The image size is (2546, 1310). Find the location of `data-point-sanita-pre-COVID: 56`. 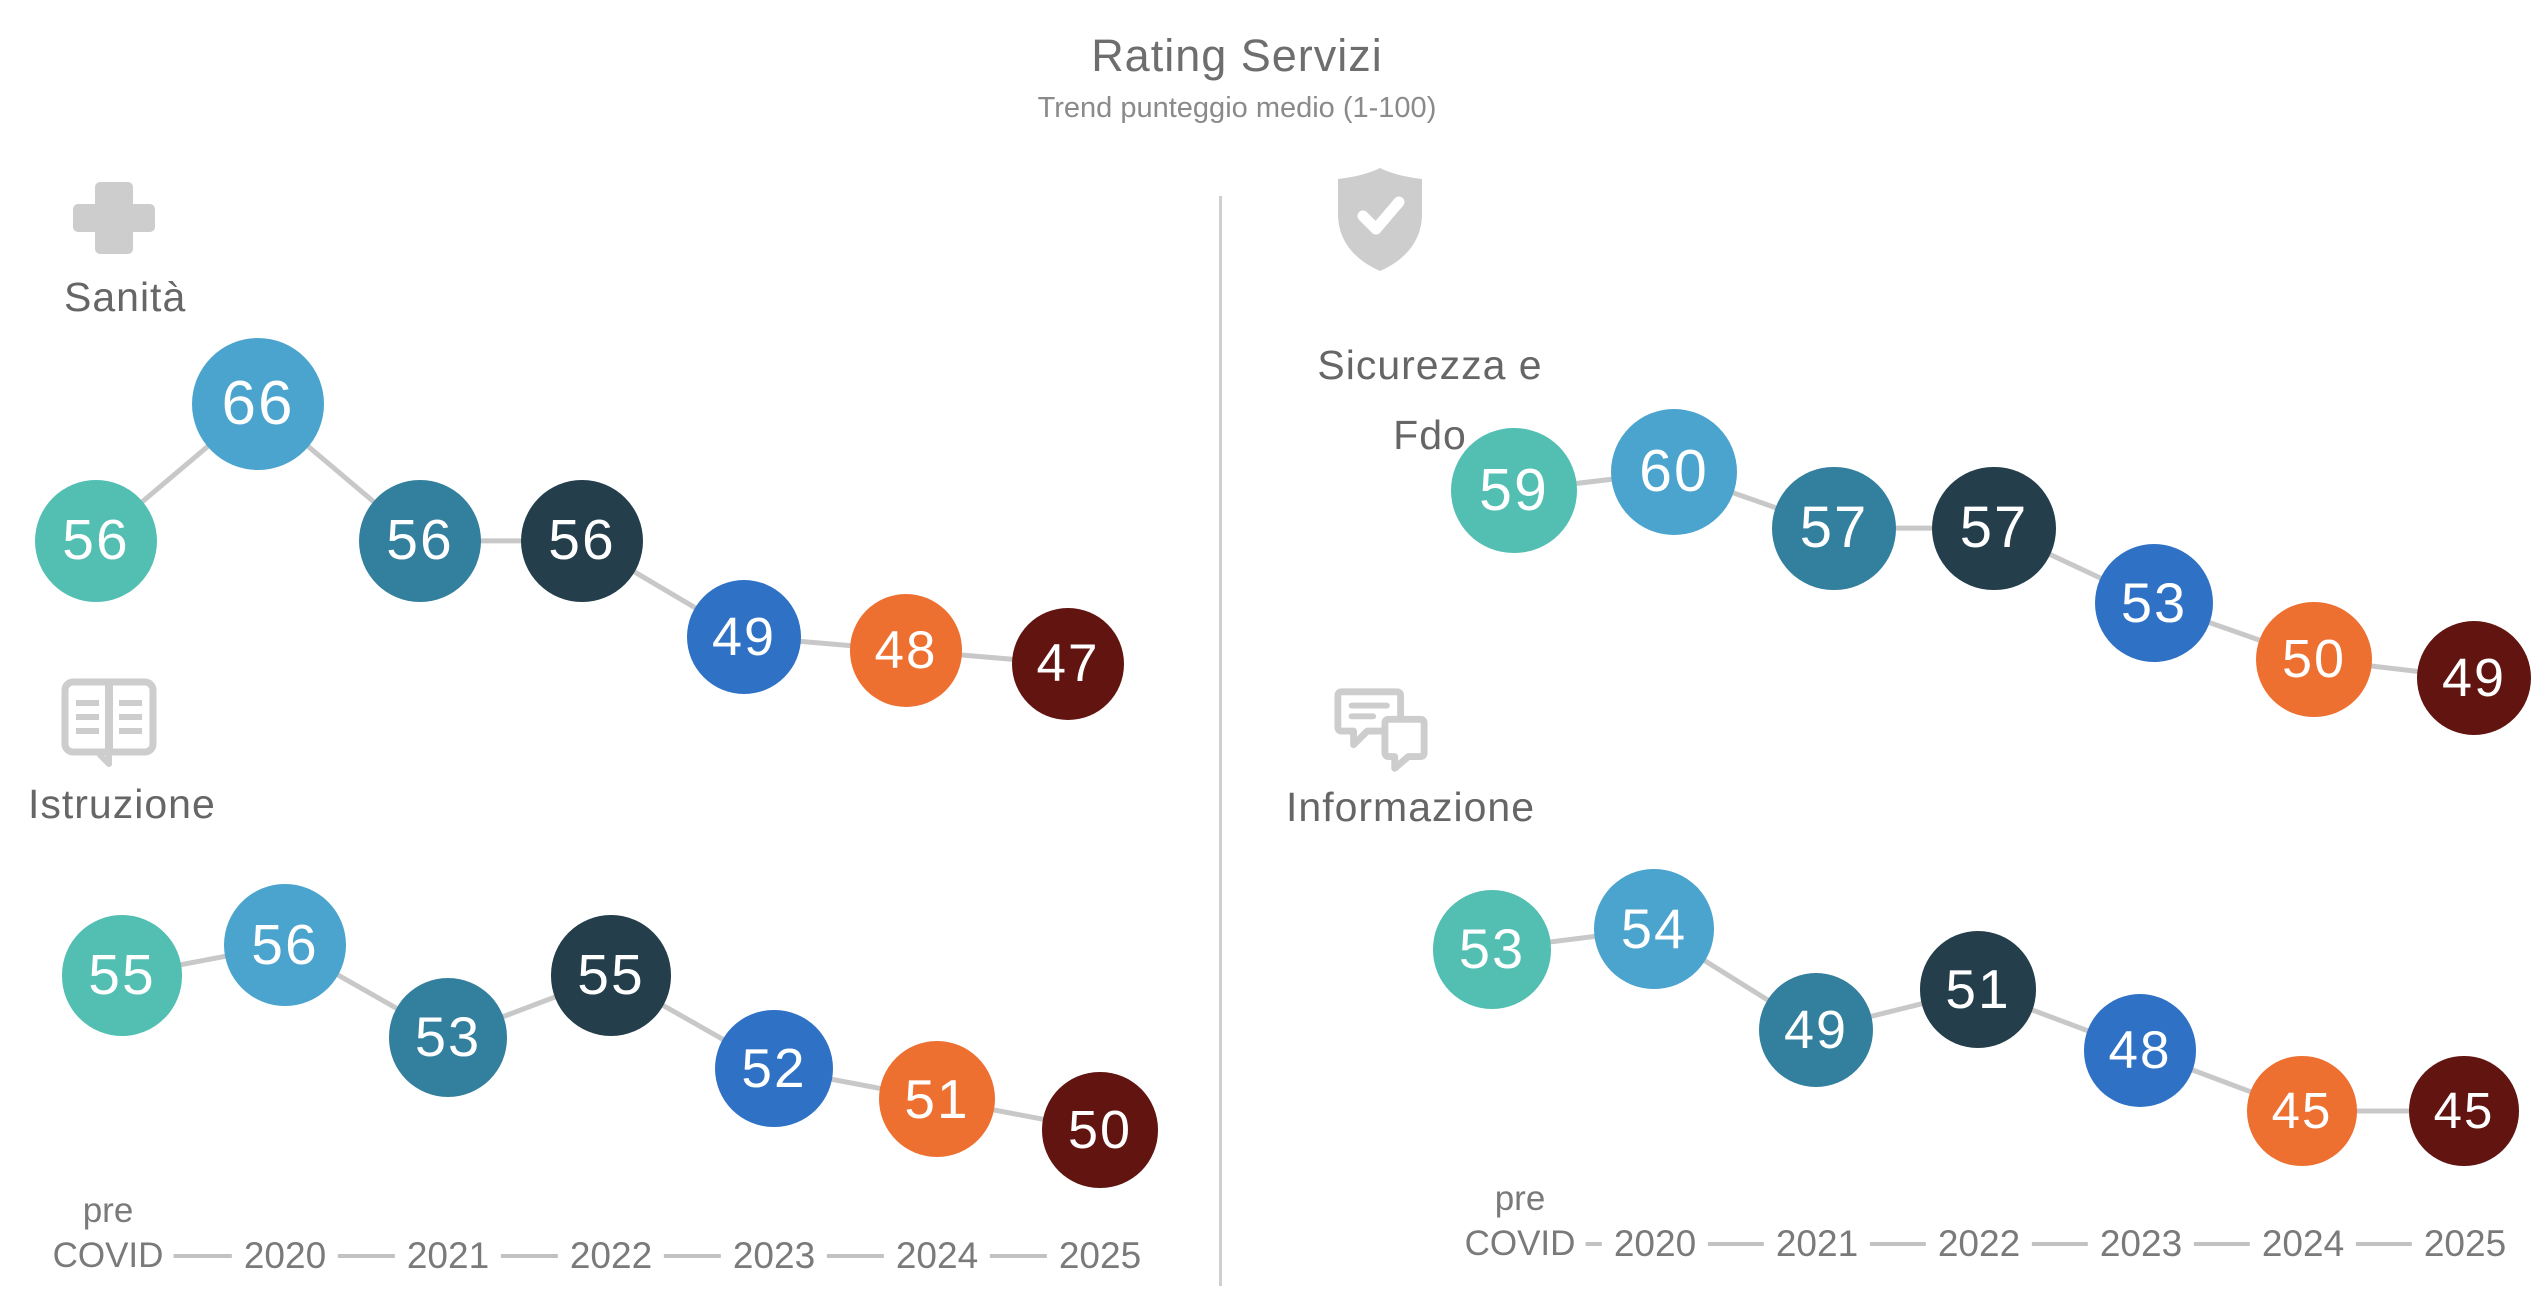

data-point-sanita-pre-COVID: 56 is located at coordinates (96, 540).